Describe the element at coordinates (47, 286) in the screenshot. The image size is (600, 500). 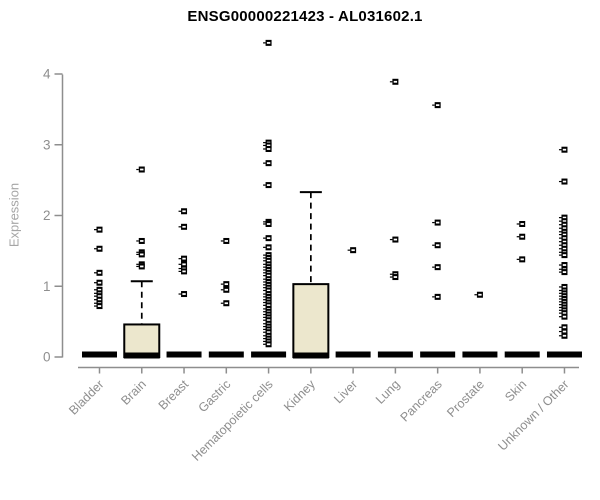
I see `y-tick-label: 1` at that location.